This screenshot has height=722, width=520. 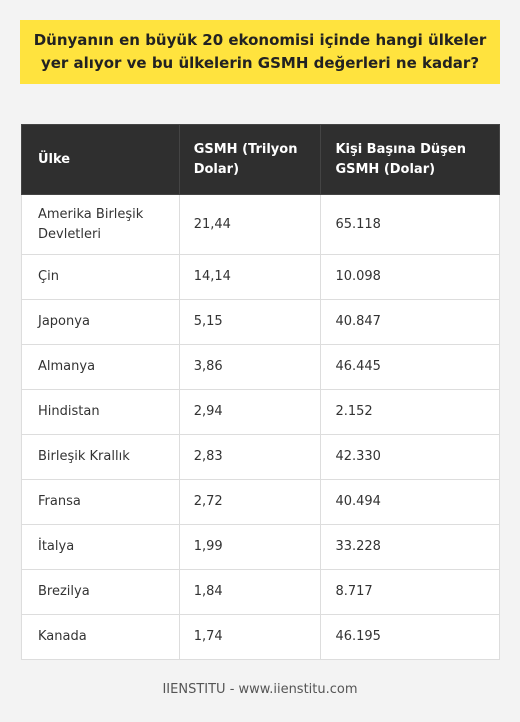 I want to click on table-row: İtalya 1,99 33.228, so click(x=260, y=547).